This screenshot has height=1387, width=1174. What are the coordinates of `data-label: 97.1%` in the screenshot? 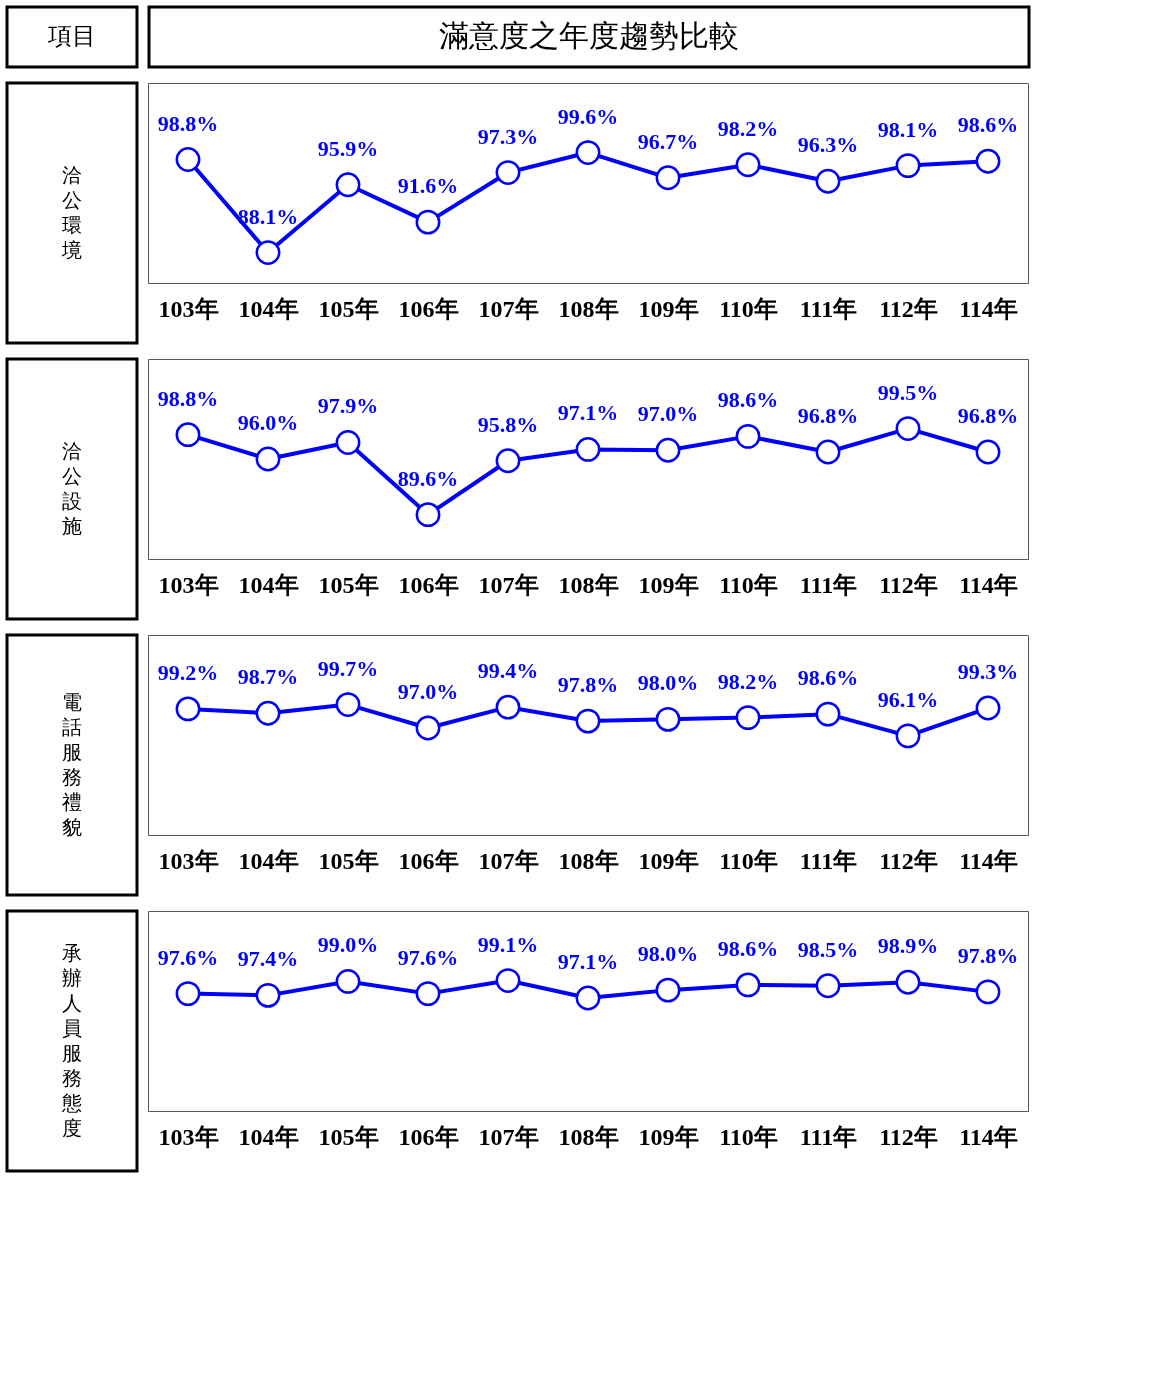 It's located at (588, 413).